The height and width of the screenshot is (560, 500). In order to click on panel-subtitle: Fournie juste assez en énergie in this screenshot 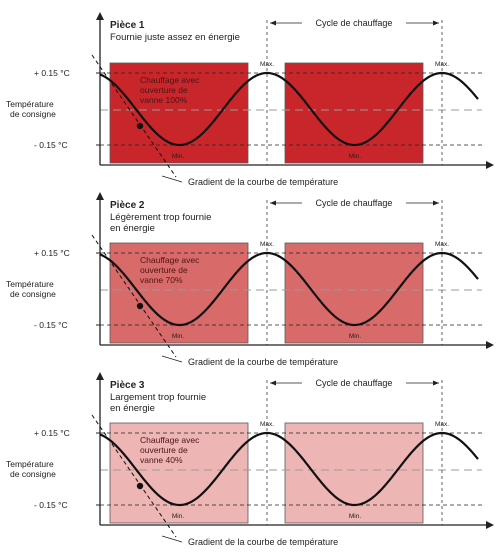, I will do `click(175, 37)`.